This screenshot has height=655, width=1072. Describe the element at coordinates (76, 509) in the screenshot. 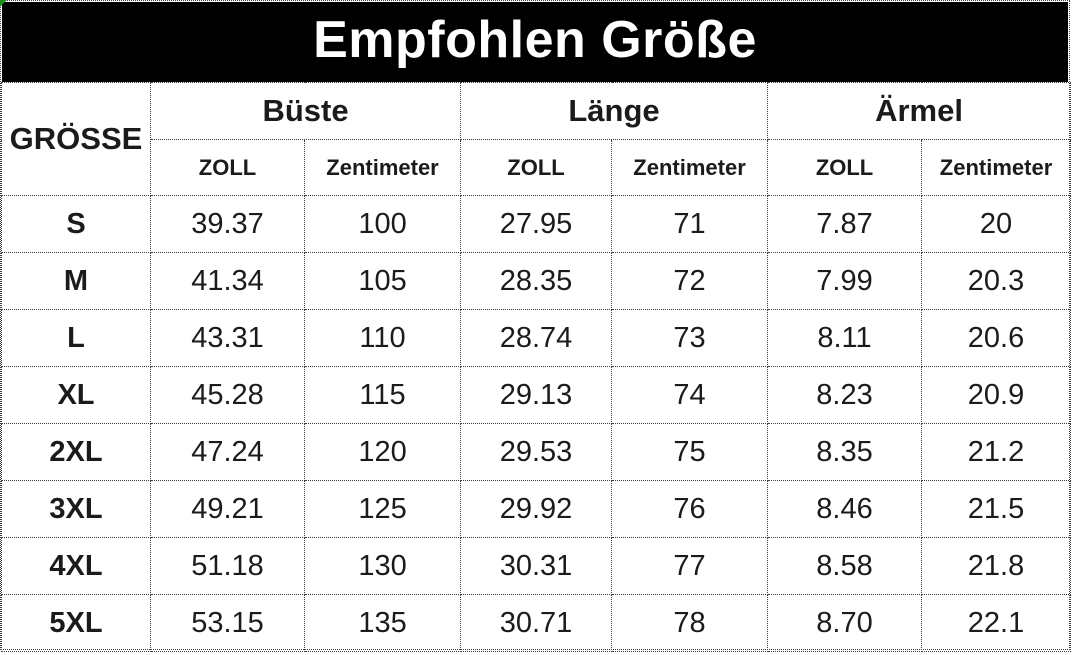

I see `size-cell: 3XL` at that location.